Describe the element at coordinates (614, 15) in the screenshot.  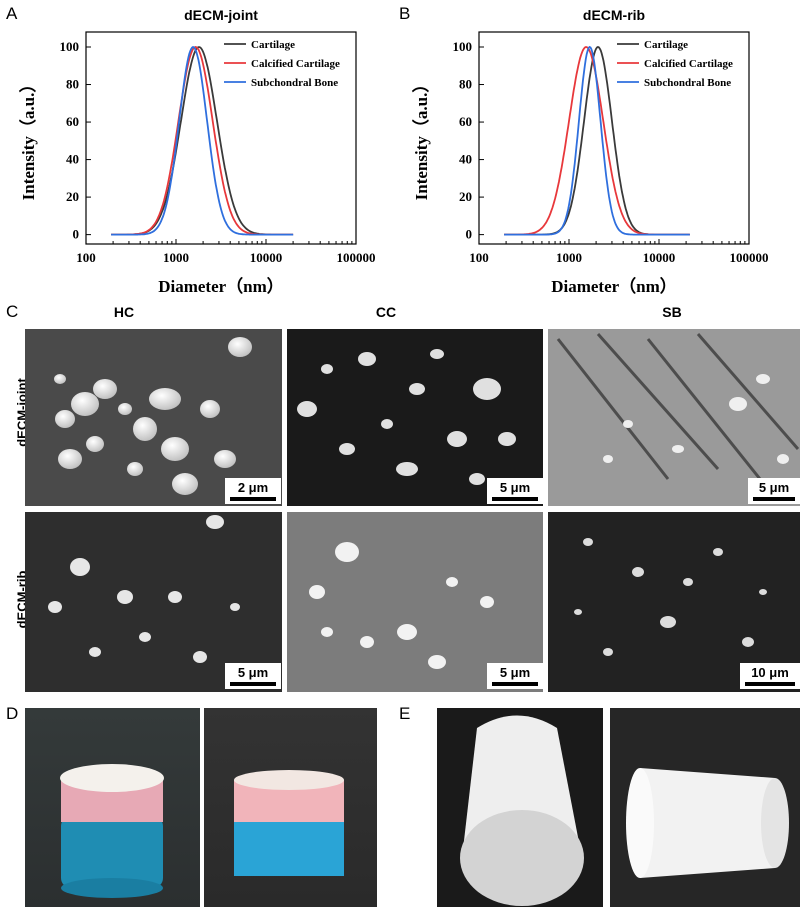
I see `chart-title: dECM-rib` at that location.